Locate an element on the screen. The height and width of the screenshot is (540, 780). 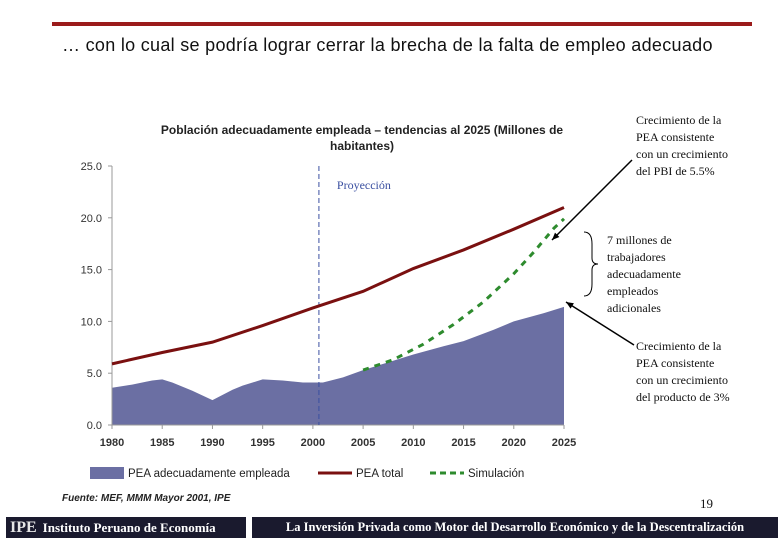
legend-swatch-area is located at coordinates (107, 473).